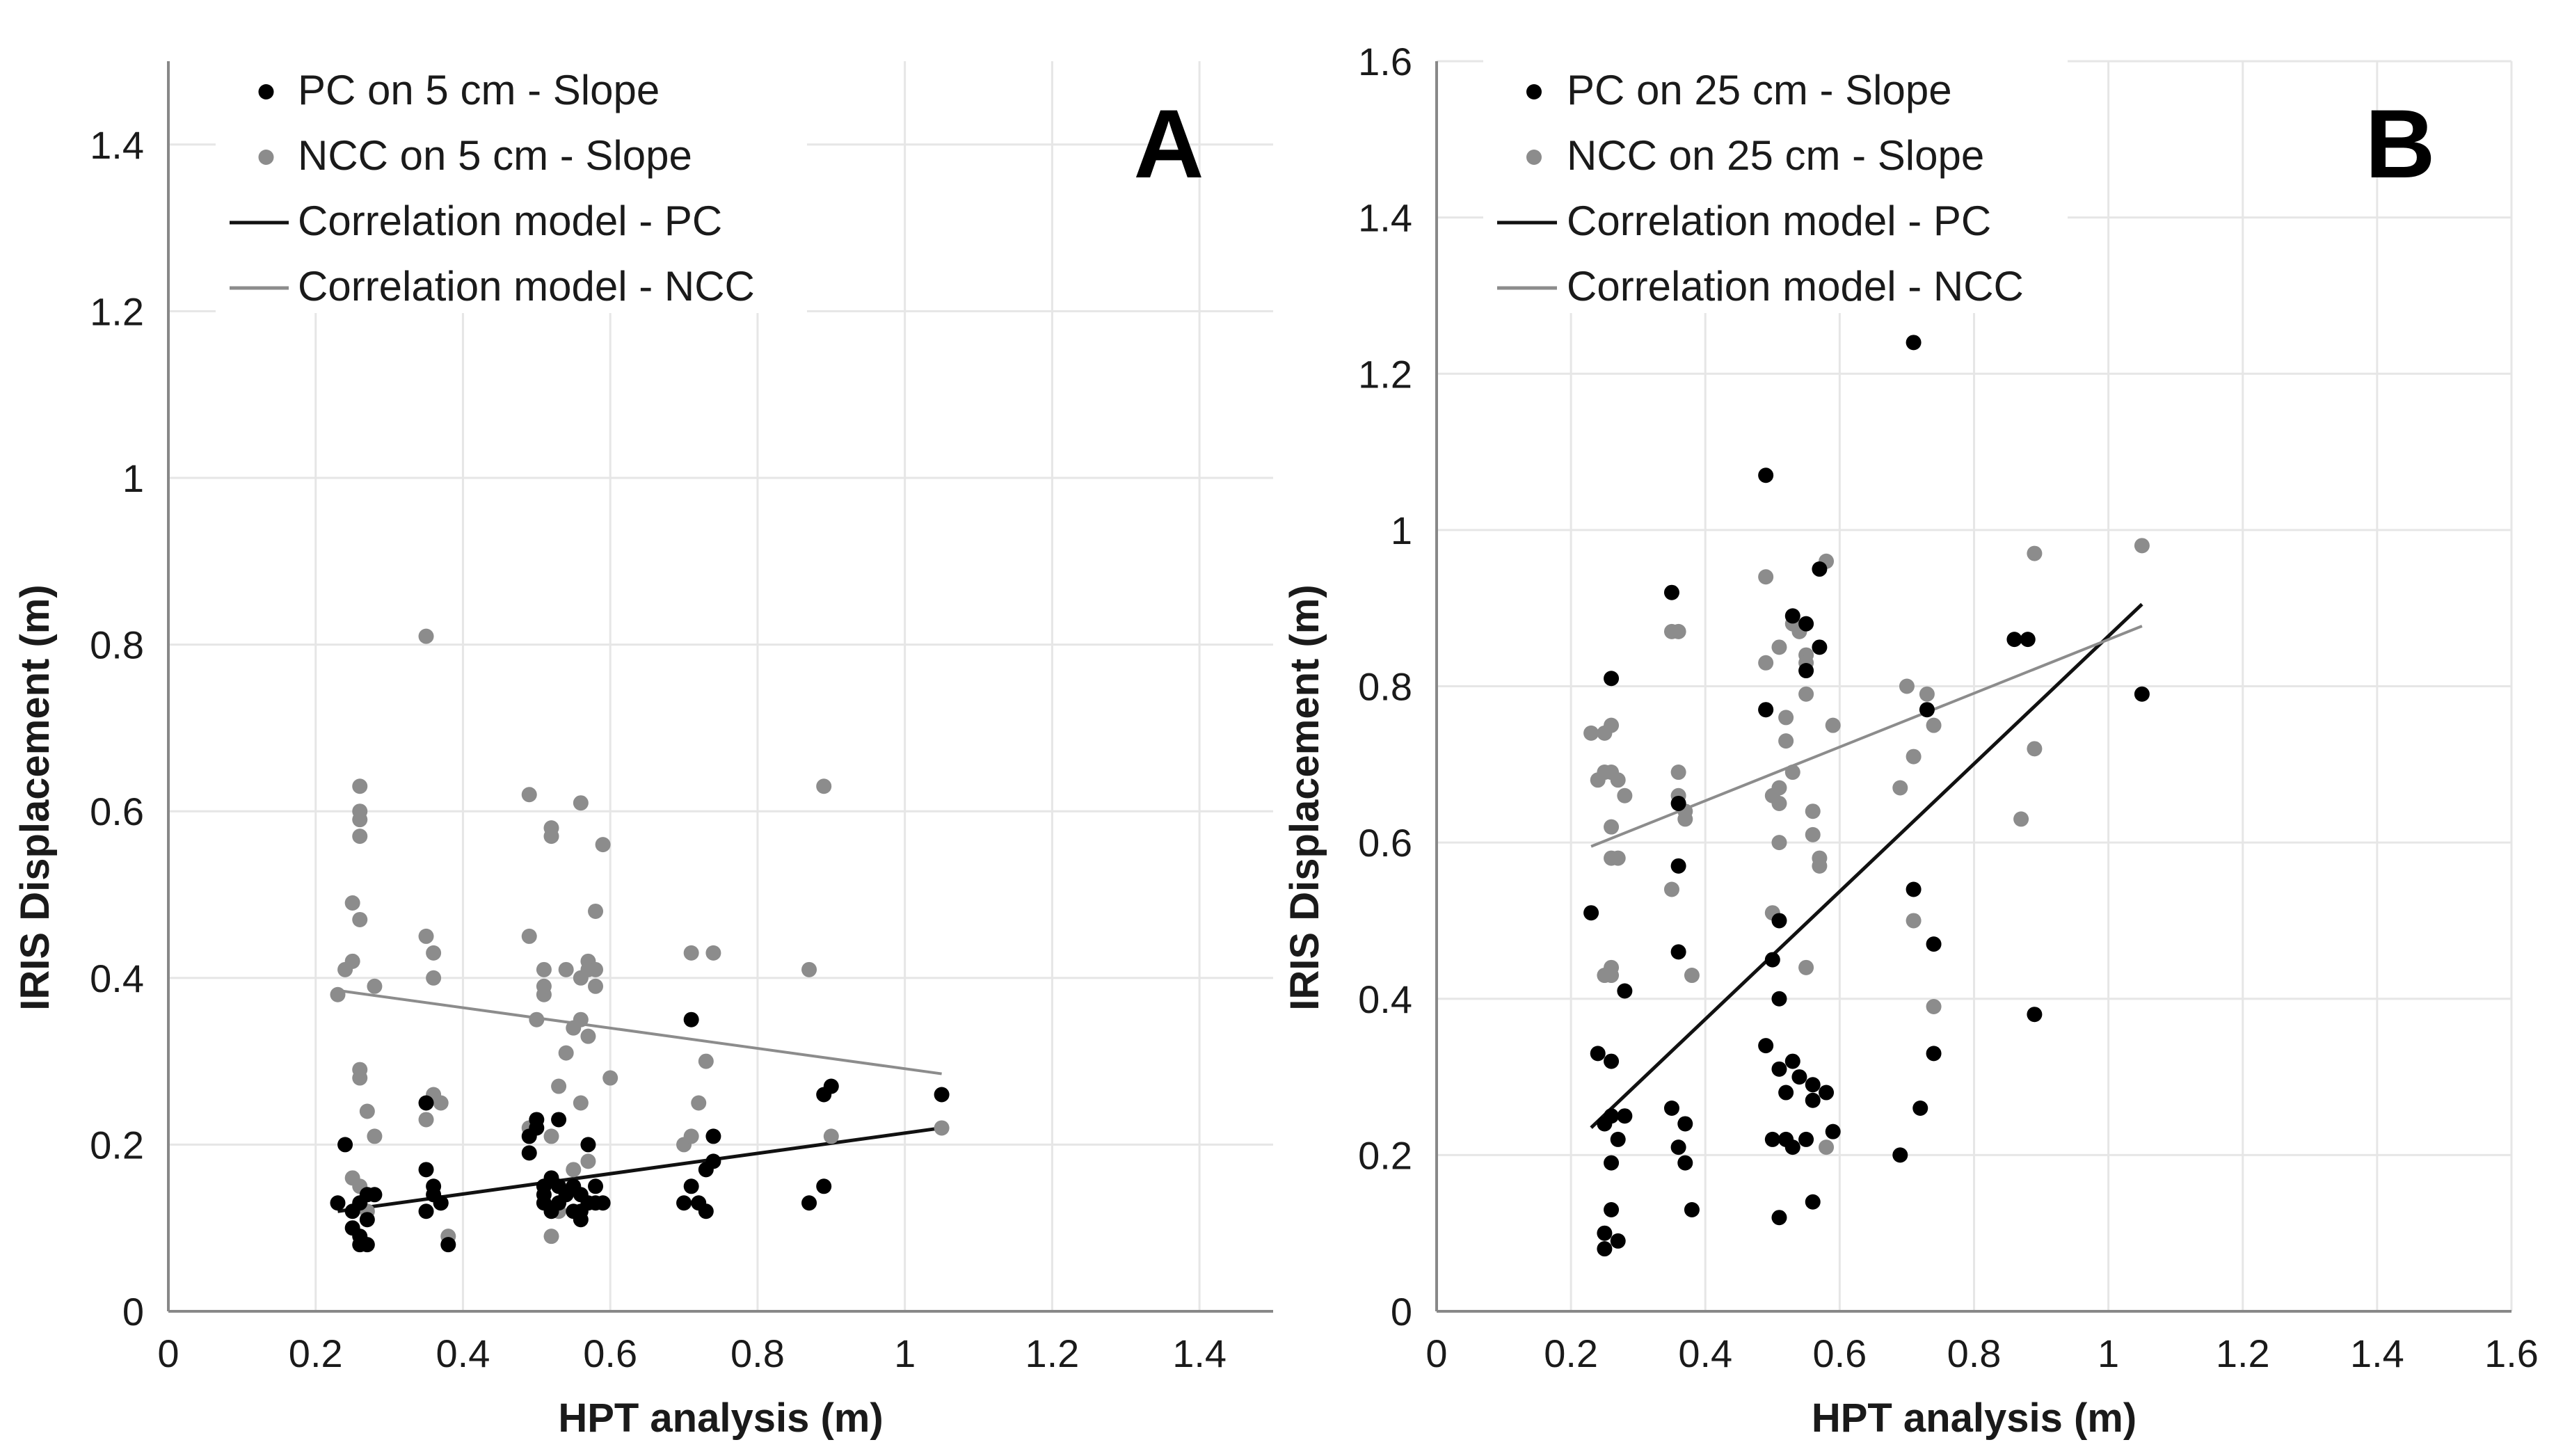 This screenshot has width=2556, height=1456. What do you see at coordinates (1385, 61) in the screenshot?
I see `y-tick-label: 1.6` at bounding box center [1385, 61].